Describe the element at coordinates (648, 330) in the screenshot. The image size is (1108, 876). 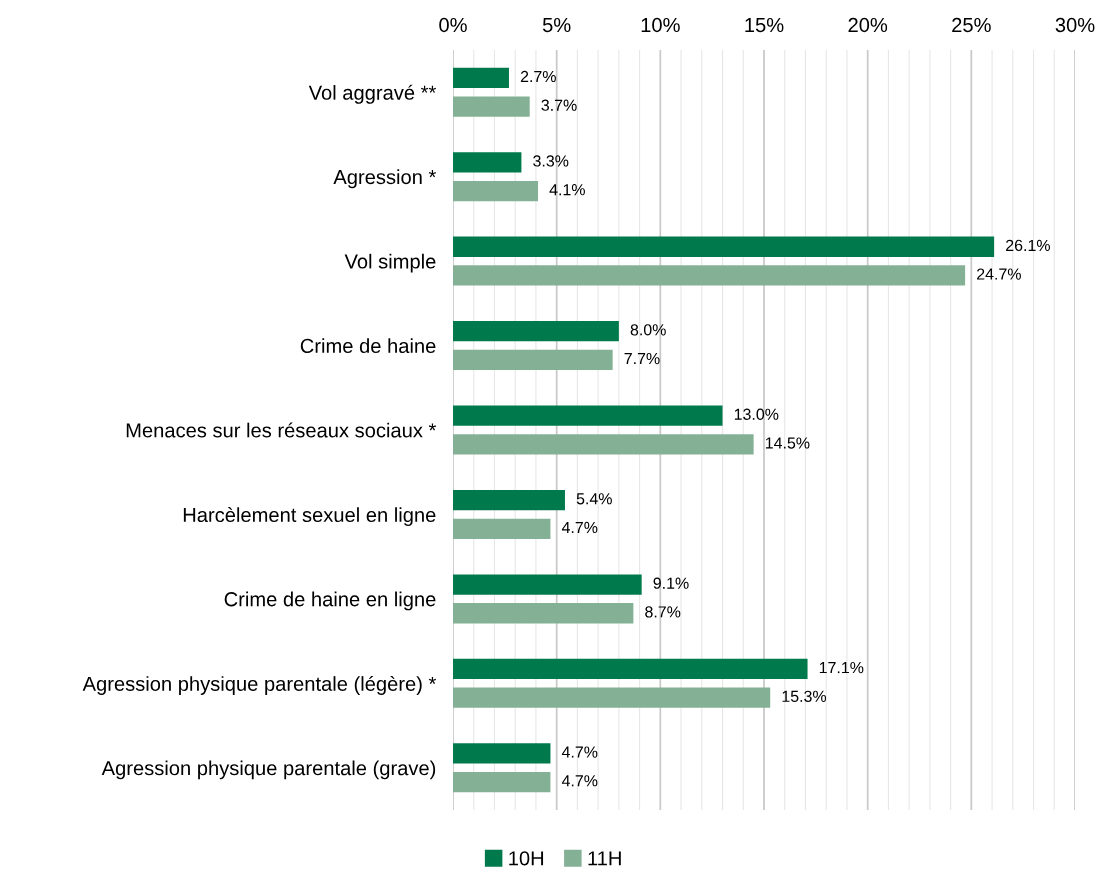
I see `data-label: 8.0%` at that location.